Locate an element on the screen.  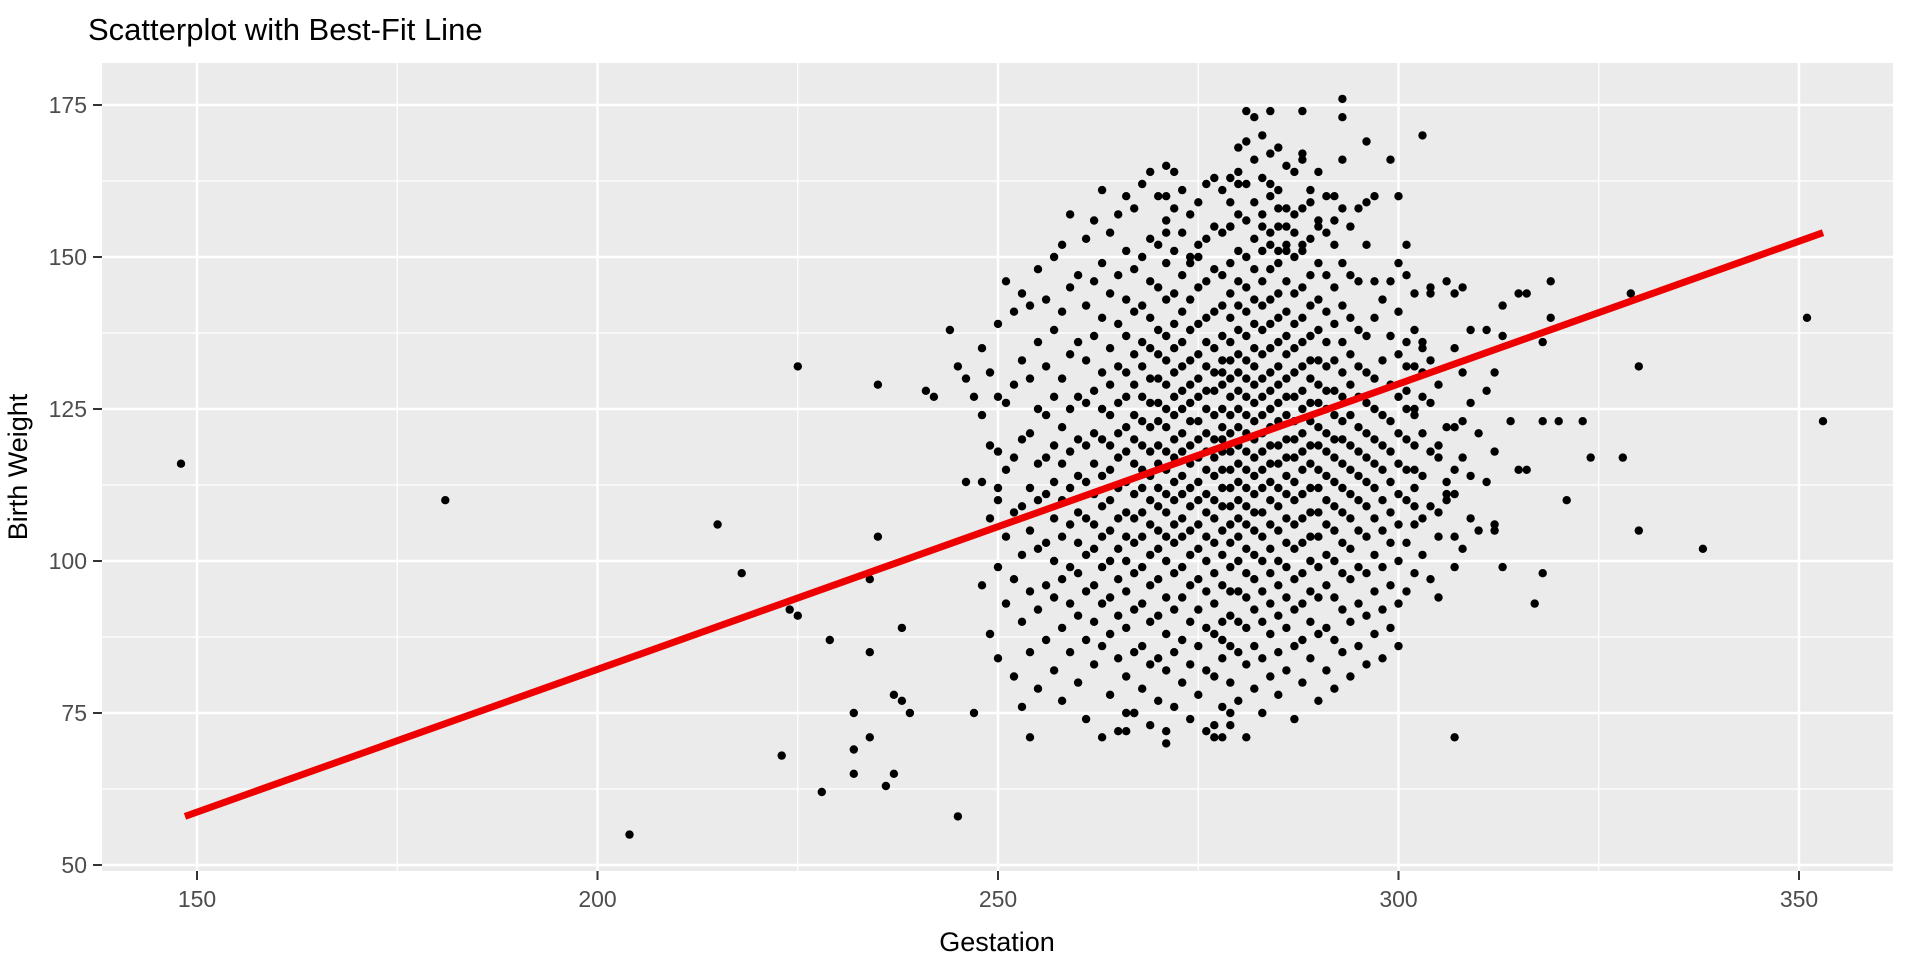
x-tick-label: 150 is located at coordinates (197, 899).